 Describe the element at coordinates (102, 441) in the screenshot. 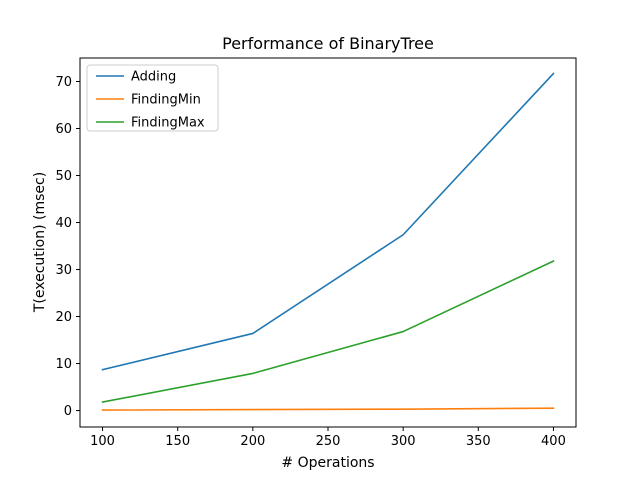

I see `x-tick-label: 100` at that location.